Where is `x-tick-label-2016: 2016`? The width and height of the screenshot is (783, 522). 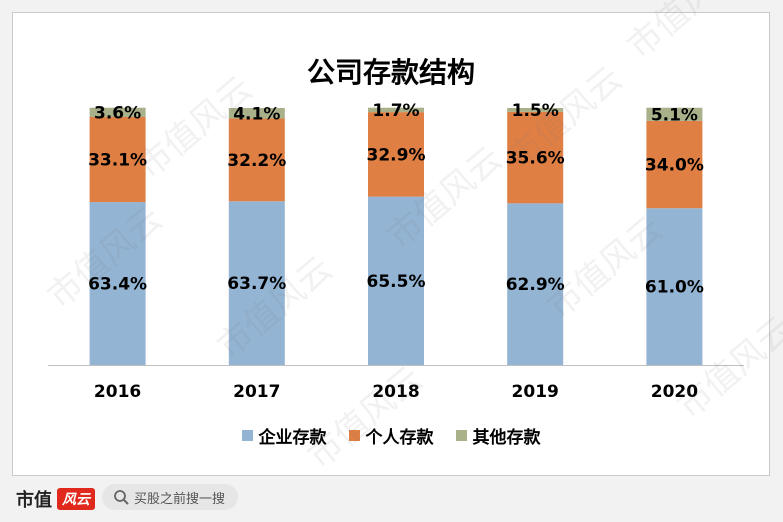
x-tick-label-2016: 2016 is located at coordinates (117, 392).